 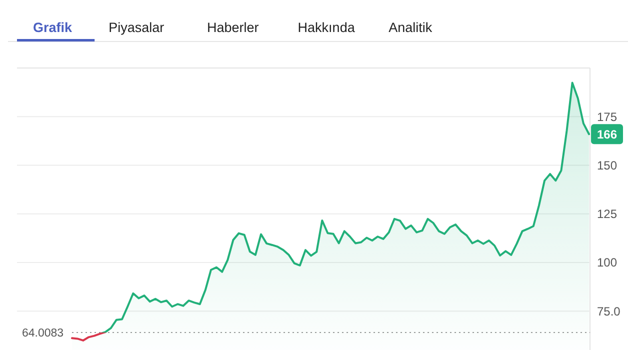 What do you see at coordinates (607, 214) in the screenshot?
I see `y-tick-label: 125` at bounding box center [607, 214].